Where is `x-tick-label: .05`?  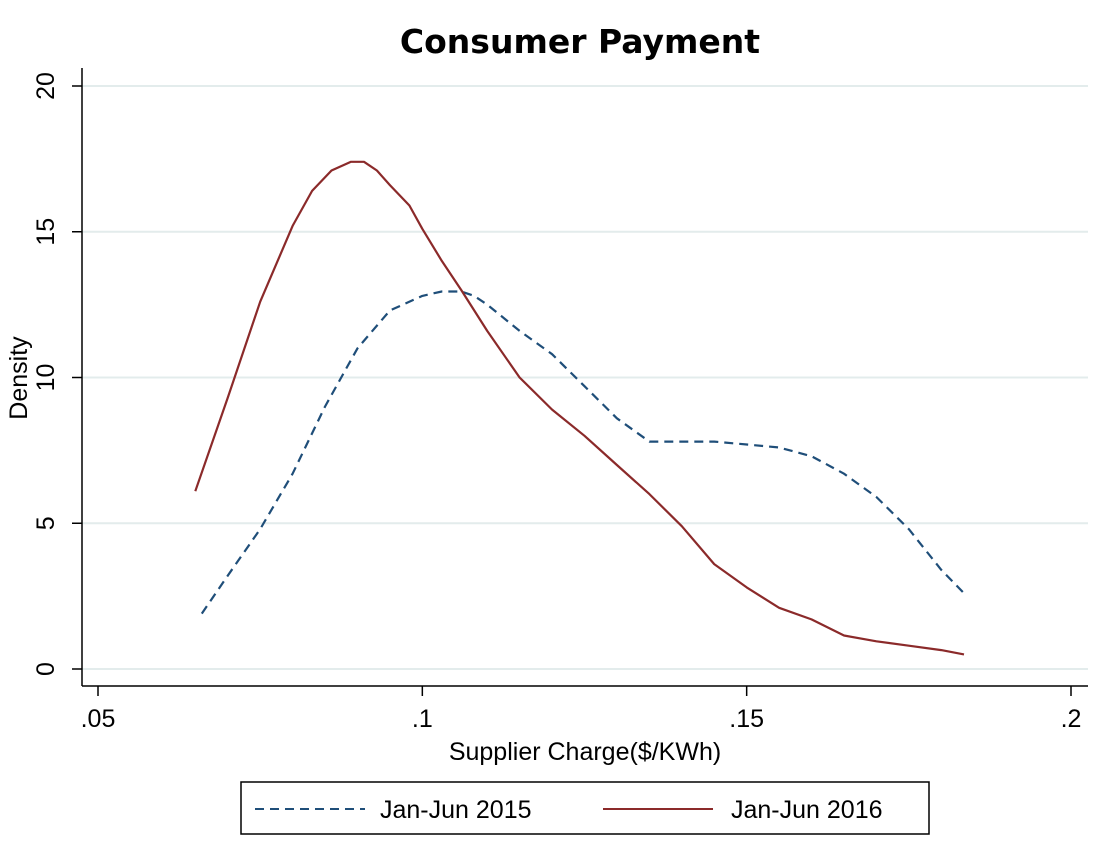
x-tick-label: .05 is located at coordinates (98, 719).